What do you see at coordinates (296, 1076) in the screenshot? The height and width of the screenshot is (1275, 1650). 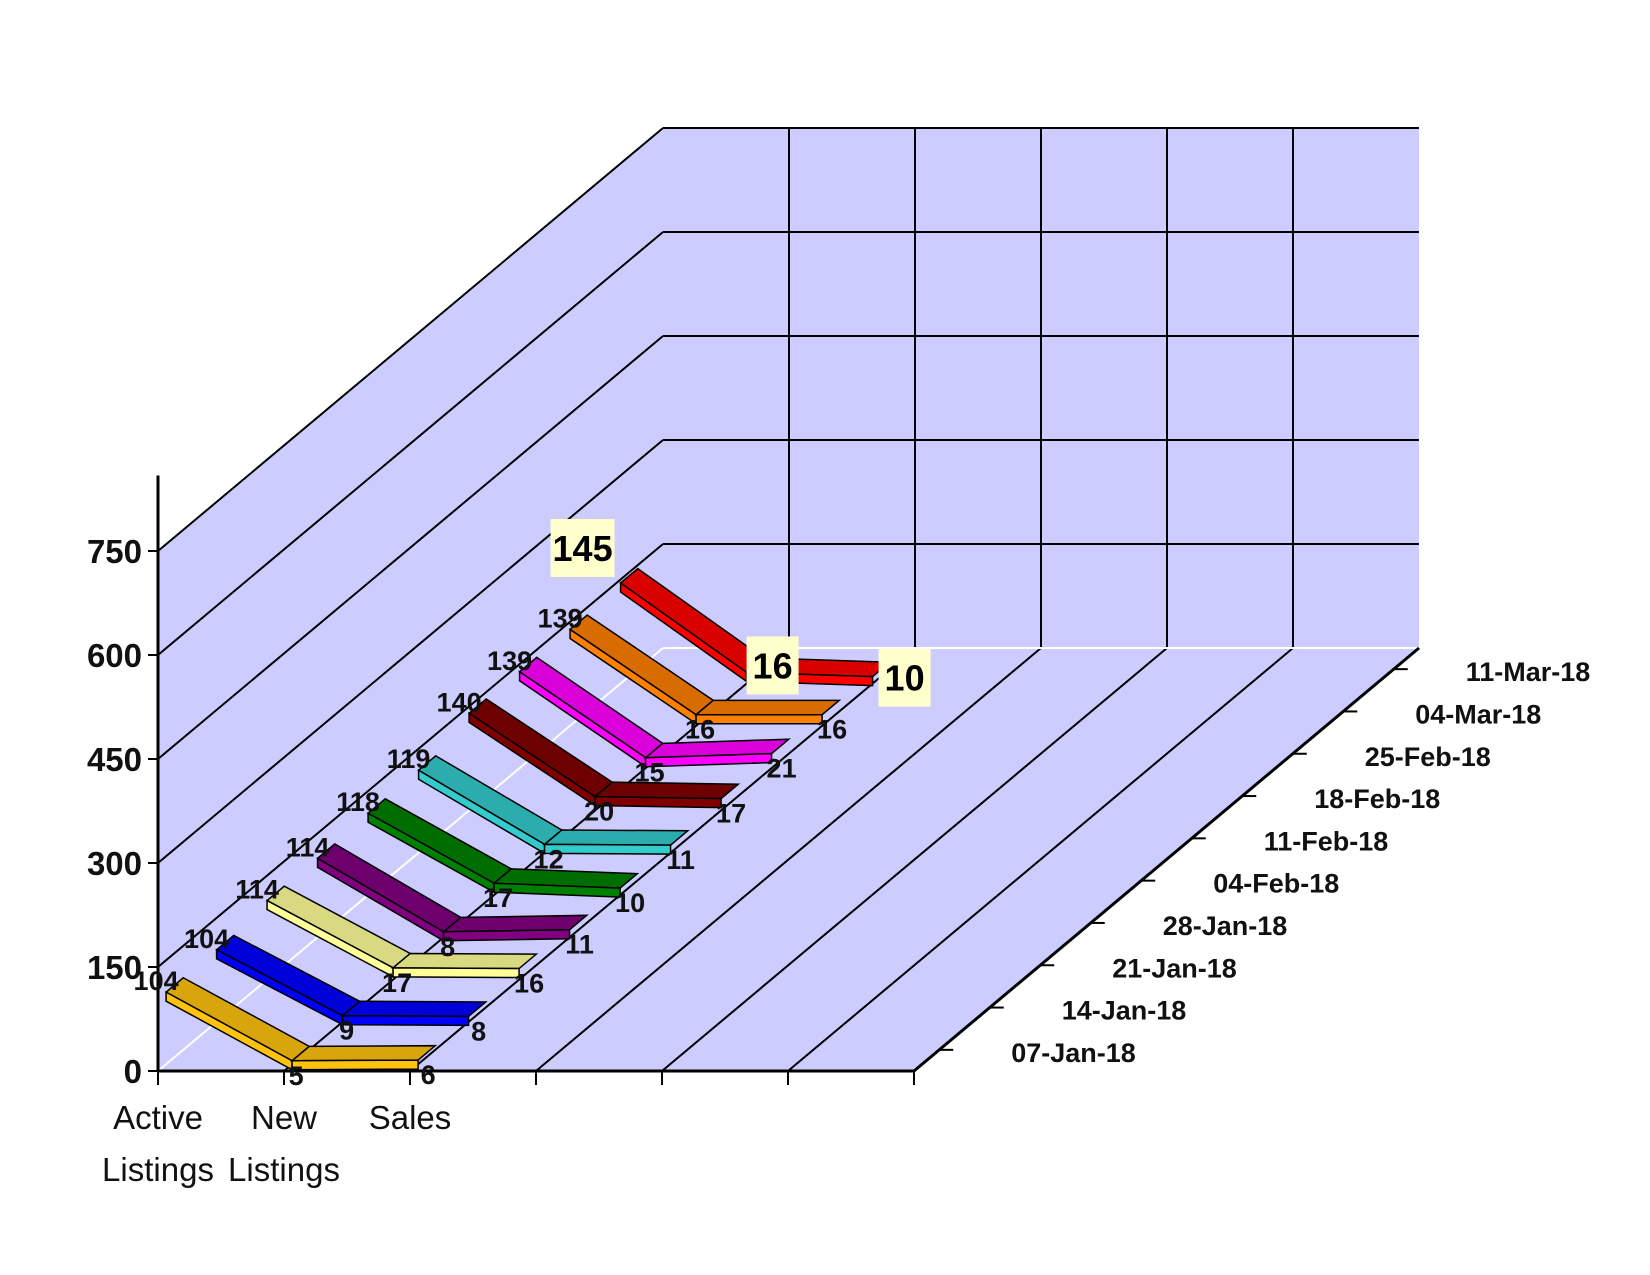 I see `data-label: 5` at bounding box center [296, 1076].